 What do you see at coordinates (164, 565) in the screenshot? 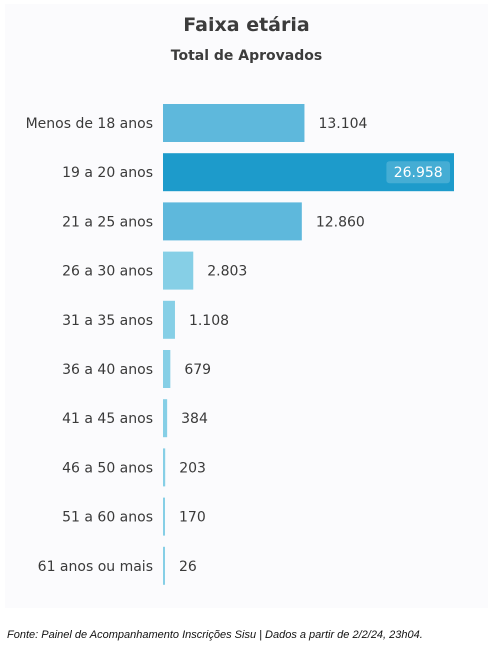
I see `bar-61-anos-ou-mais` at bounding box center [164, 565].